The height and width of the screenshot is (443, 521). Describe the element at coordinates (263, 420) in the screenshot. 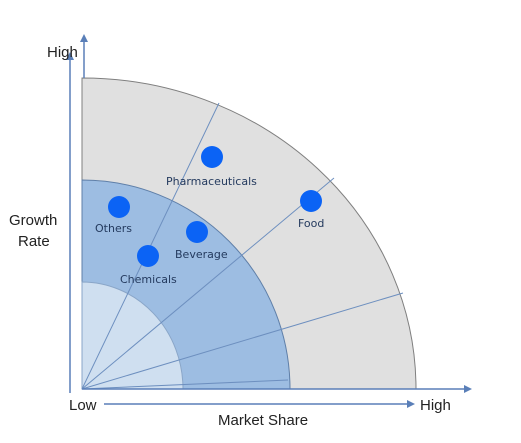

I see `x-axis-title: Market Share` at that location.